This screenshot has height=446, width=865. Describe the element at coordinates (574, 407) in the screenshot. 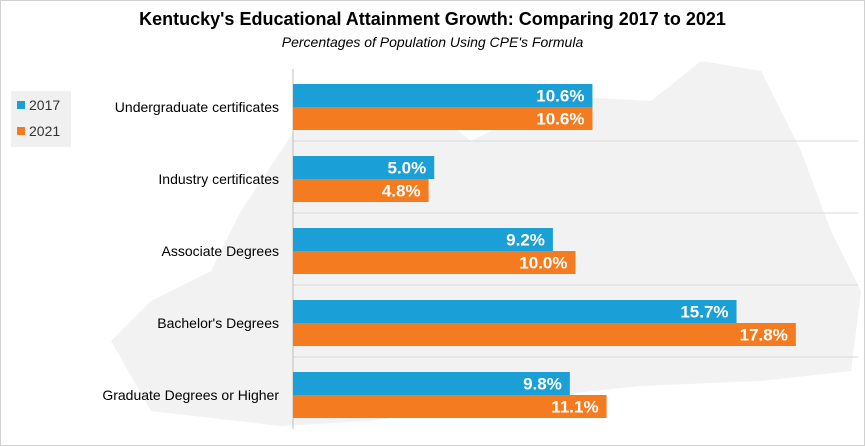

I see `data-label-2021: 11.1%` at that location.